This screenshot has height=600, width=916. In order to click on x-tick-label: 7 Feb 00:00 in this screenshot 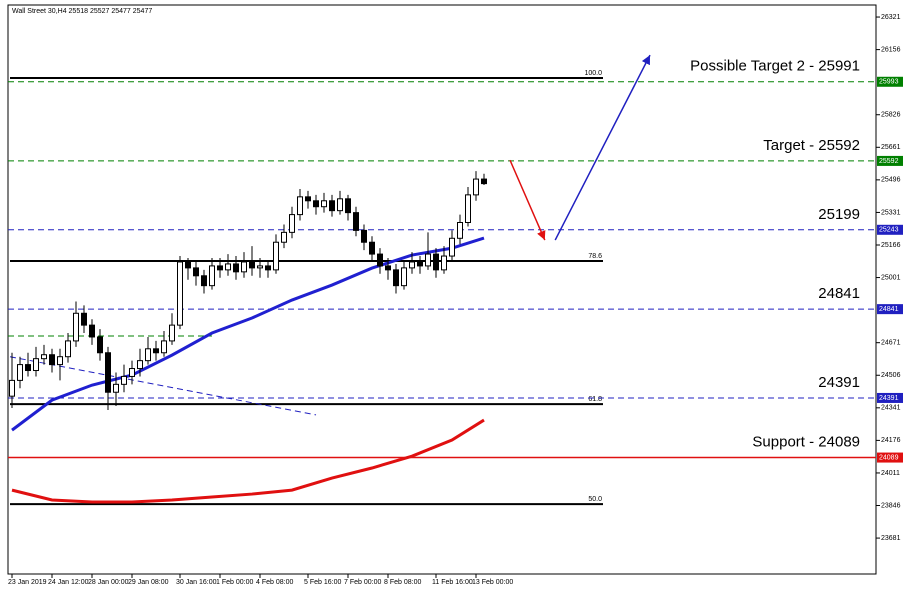, I will do `click(362, 582)`.